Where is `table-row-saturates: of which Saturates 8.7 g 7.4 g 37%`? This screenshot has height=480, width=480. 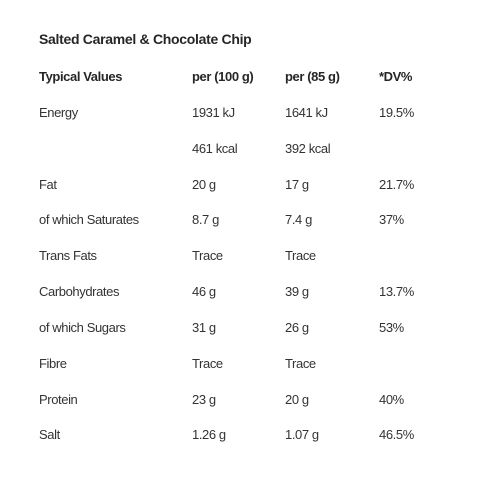
table-row-saturates: of which Saturates 8.7 g 7.4 g 37% is located at coordinates (240, 222).